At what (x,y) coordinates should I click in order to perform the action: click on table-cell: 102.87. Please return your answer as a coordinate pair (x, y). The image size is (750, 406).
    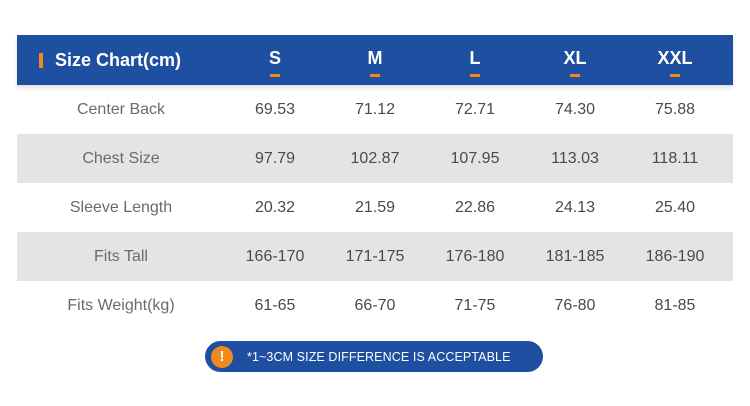
    Looking at the image, I should click on (375, 158).